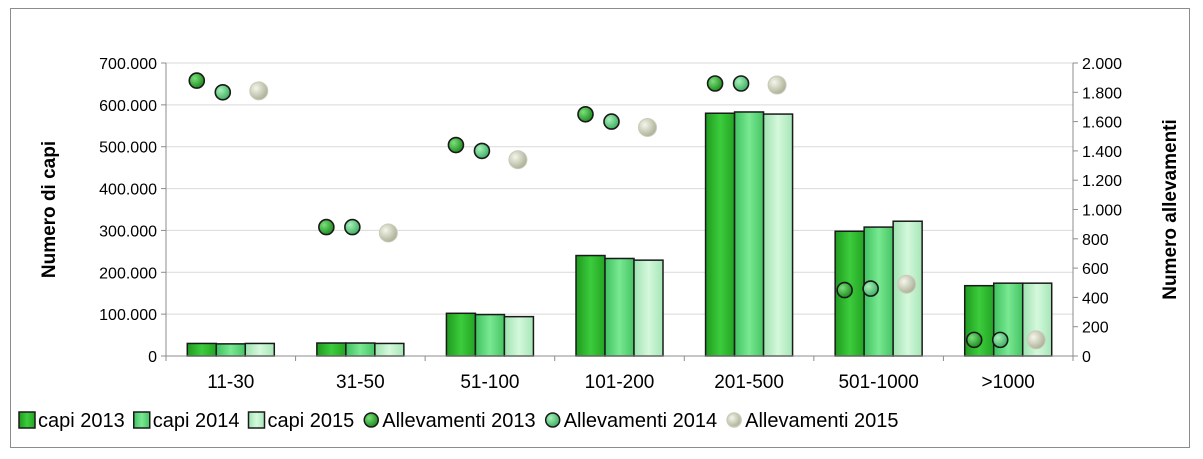  What do you see at coordinates (878, 382) in the screenshot?
I see `x-tick-label: 501-1000` at bounding box center [878, 382].